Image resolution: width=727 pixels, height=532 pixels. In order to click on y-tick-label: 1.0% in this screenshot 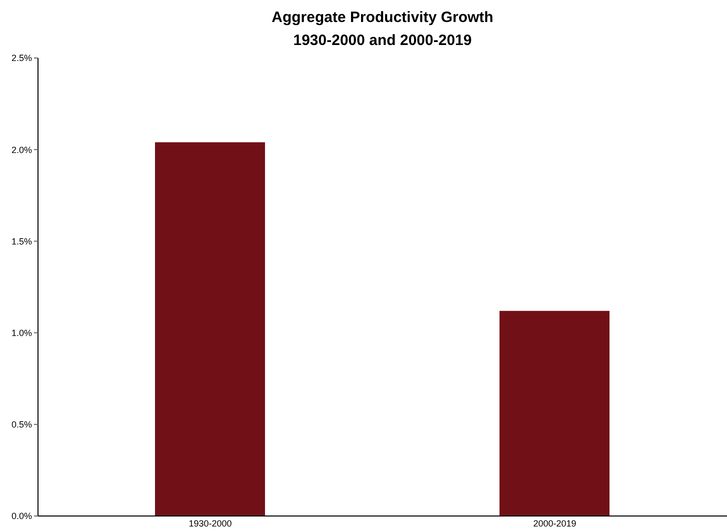, I will do `click(21, 333)`.